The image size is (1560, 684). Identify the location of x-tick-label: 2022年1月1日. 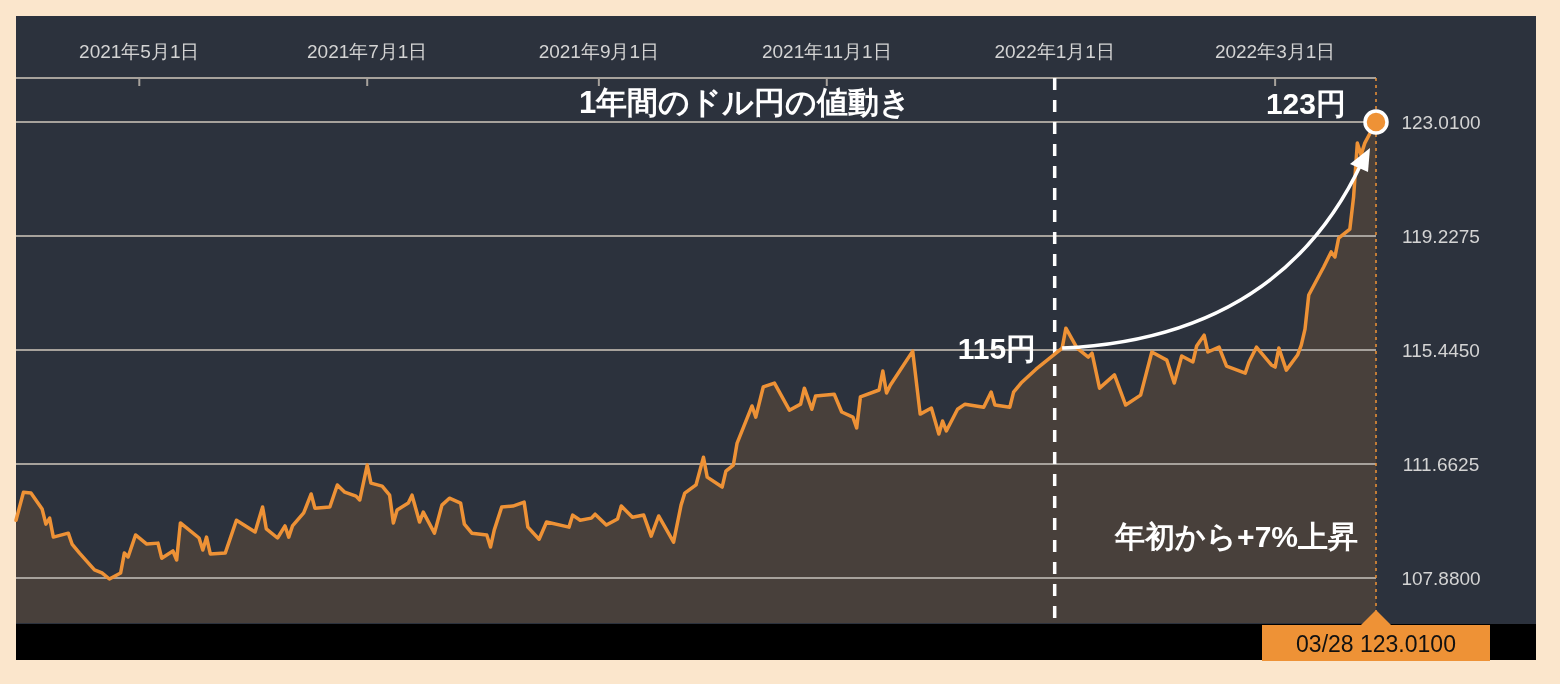
(1054, 51).